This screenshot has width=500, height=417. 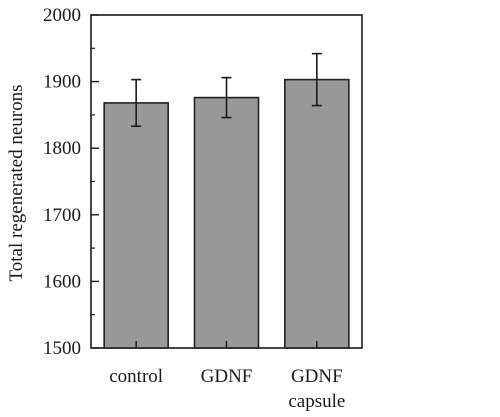 I want to click on error-bars-group, so click(x=226, y=90).